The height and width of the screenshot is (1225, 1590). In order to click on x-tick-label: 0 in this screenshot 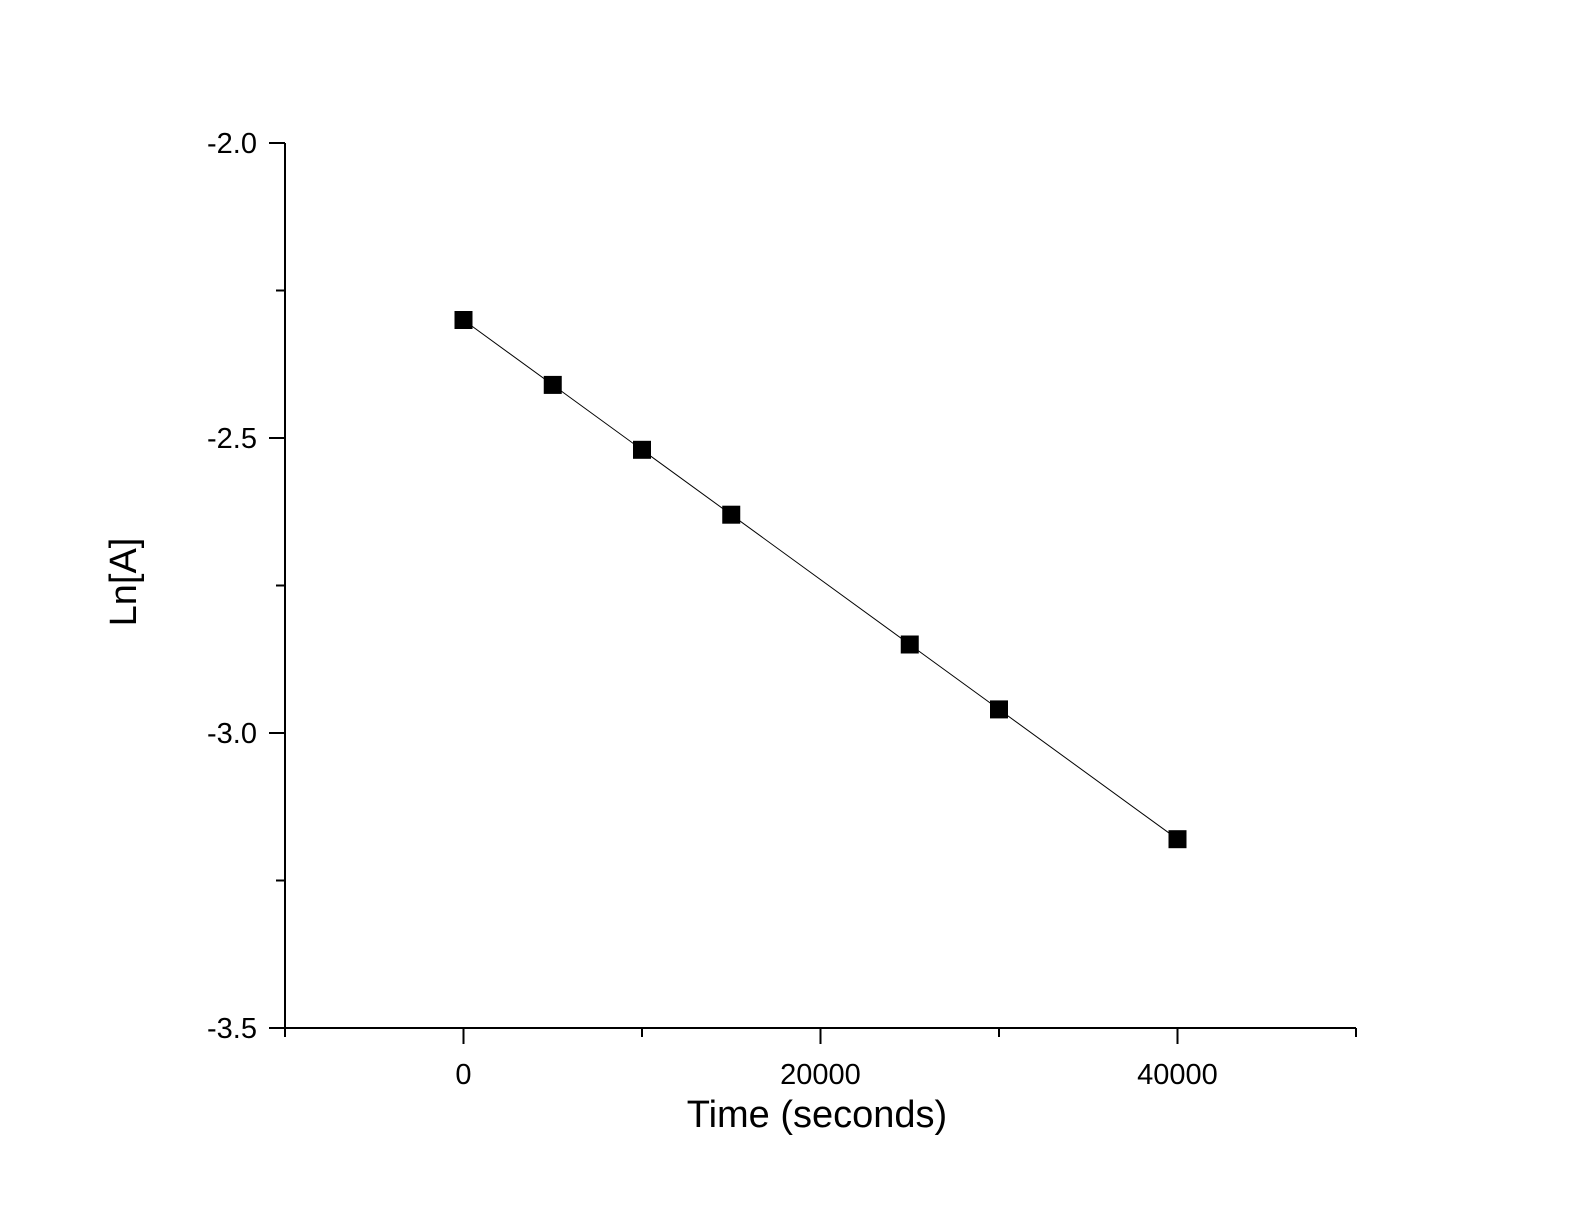, I will do `click(463, 1075)`.